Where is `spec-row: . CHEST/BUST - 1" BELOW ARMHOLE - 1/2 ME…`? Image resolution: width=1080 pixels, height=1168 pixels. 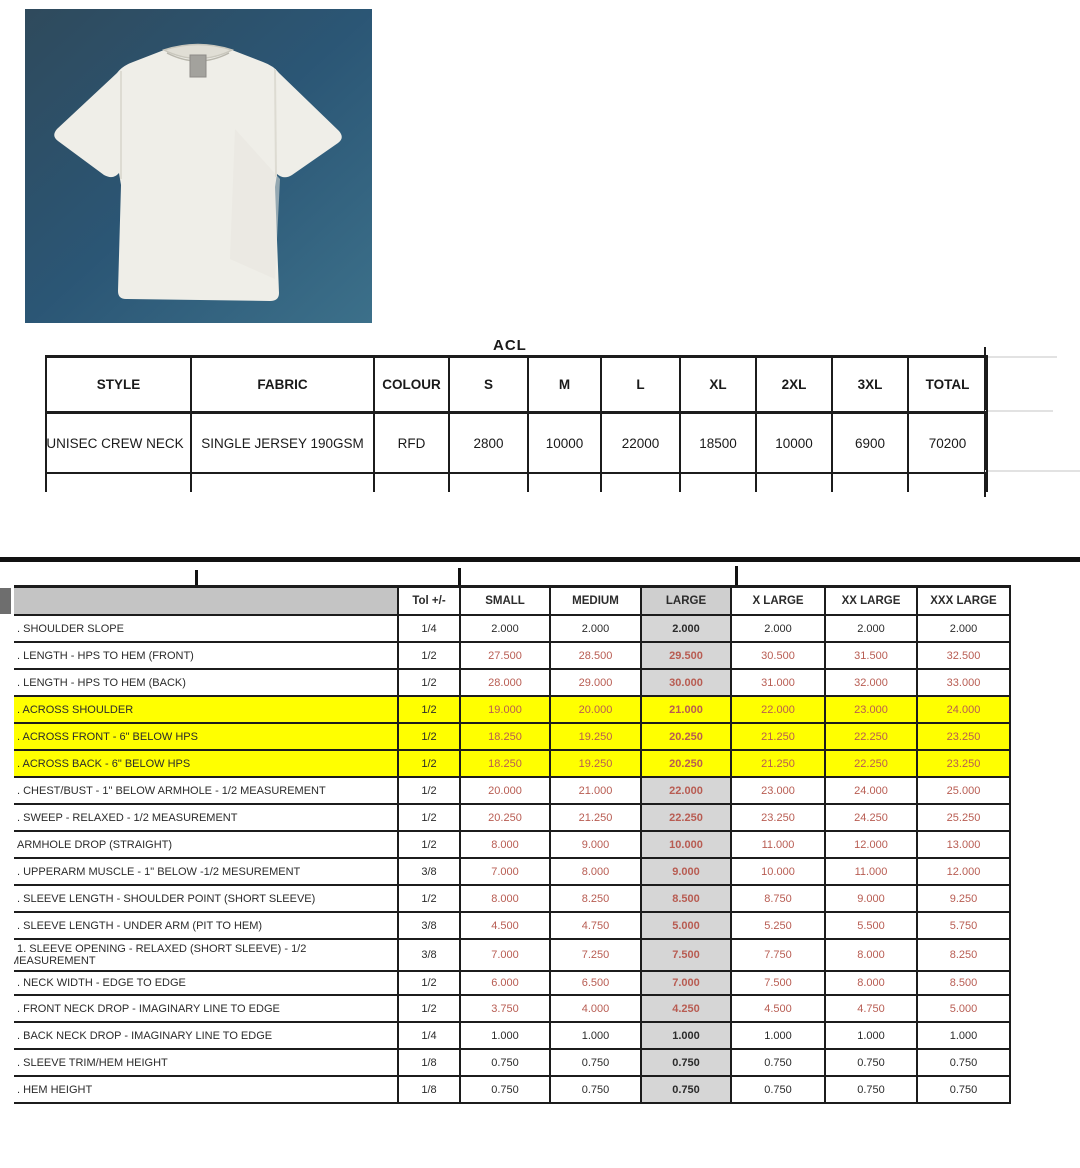 spec-row: . CHEST/BUST - 1" BELOW ARMHOLE - 1/2 ME… is located at coordinates (512, 790).